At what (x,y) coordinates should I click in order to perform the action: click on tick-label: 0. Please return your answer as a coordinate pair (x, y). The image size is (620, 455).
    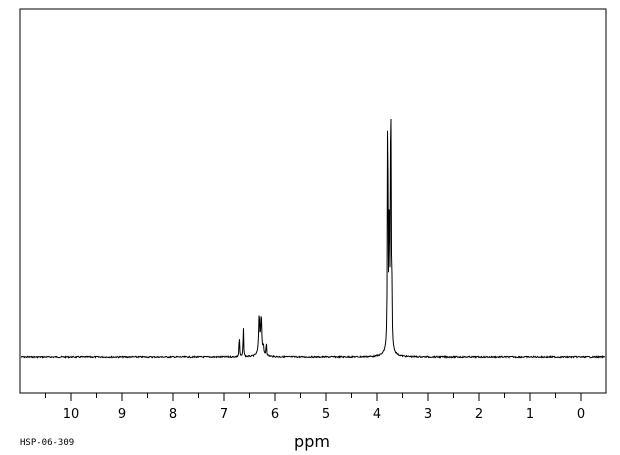
    Looking at the image, I should click on (581, 414).